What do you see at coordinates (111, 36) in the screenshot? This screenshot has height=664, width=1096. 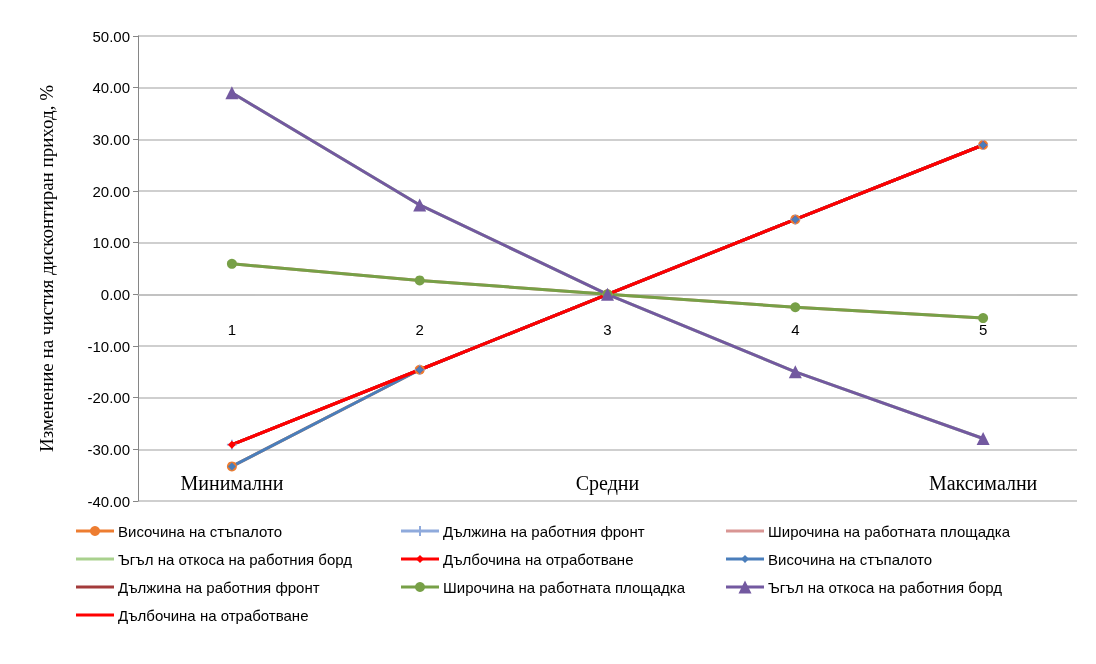 I see `y-tick-label: 50.00` at bounding box center [111, 36].